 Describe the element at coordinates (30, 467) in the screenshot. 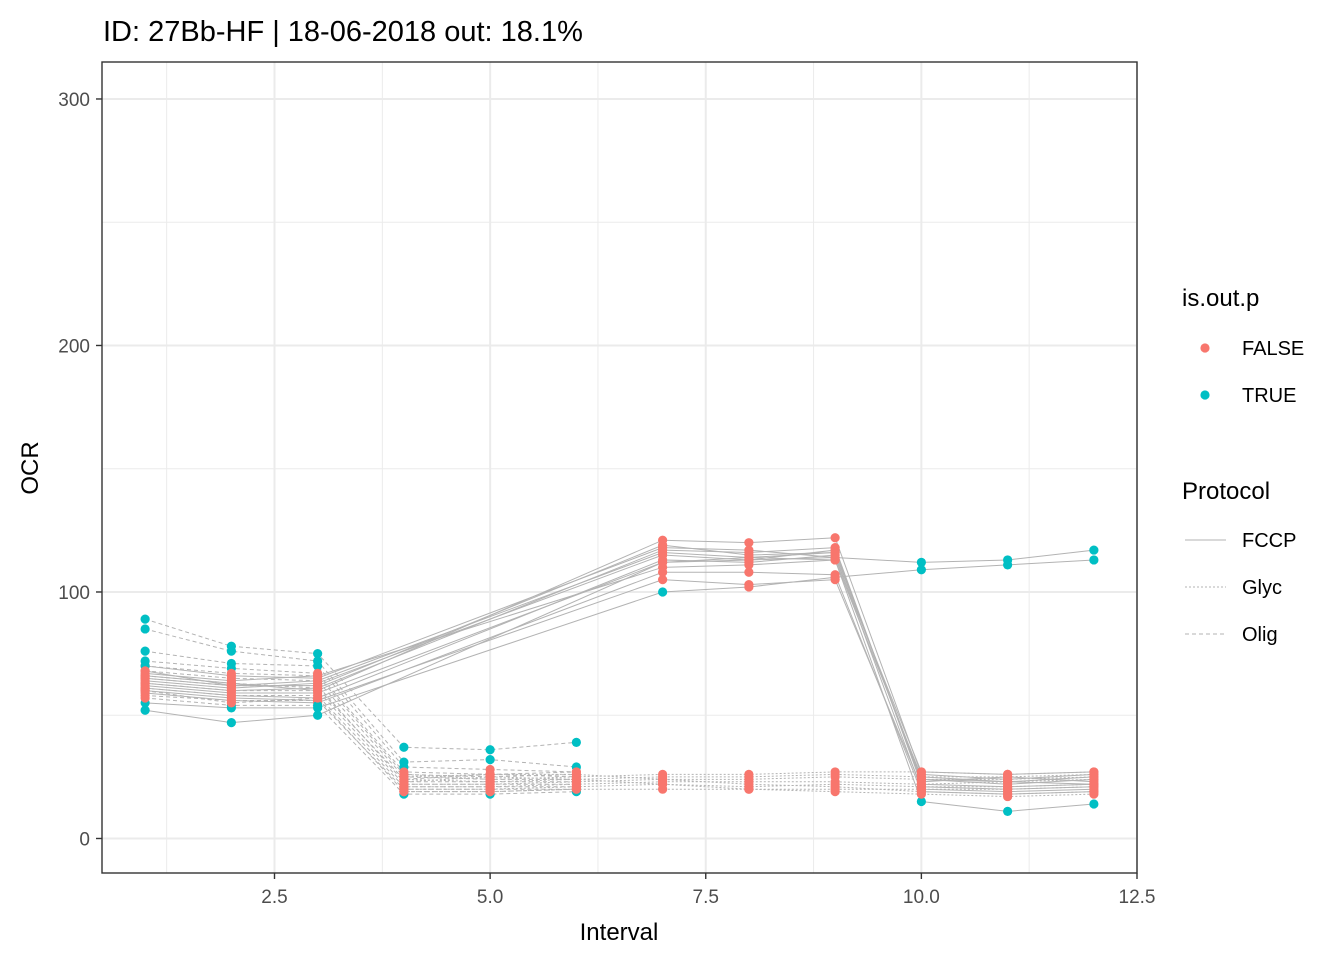

I see `y-axis-title: OCR` at that location.